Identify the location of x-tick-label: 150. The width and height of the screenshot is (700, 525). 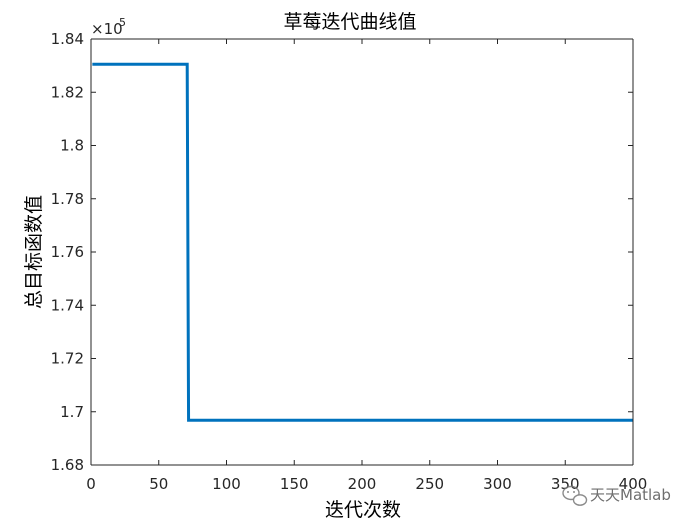
(294, 484).